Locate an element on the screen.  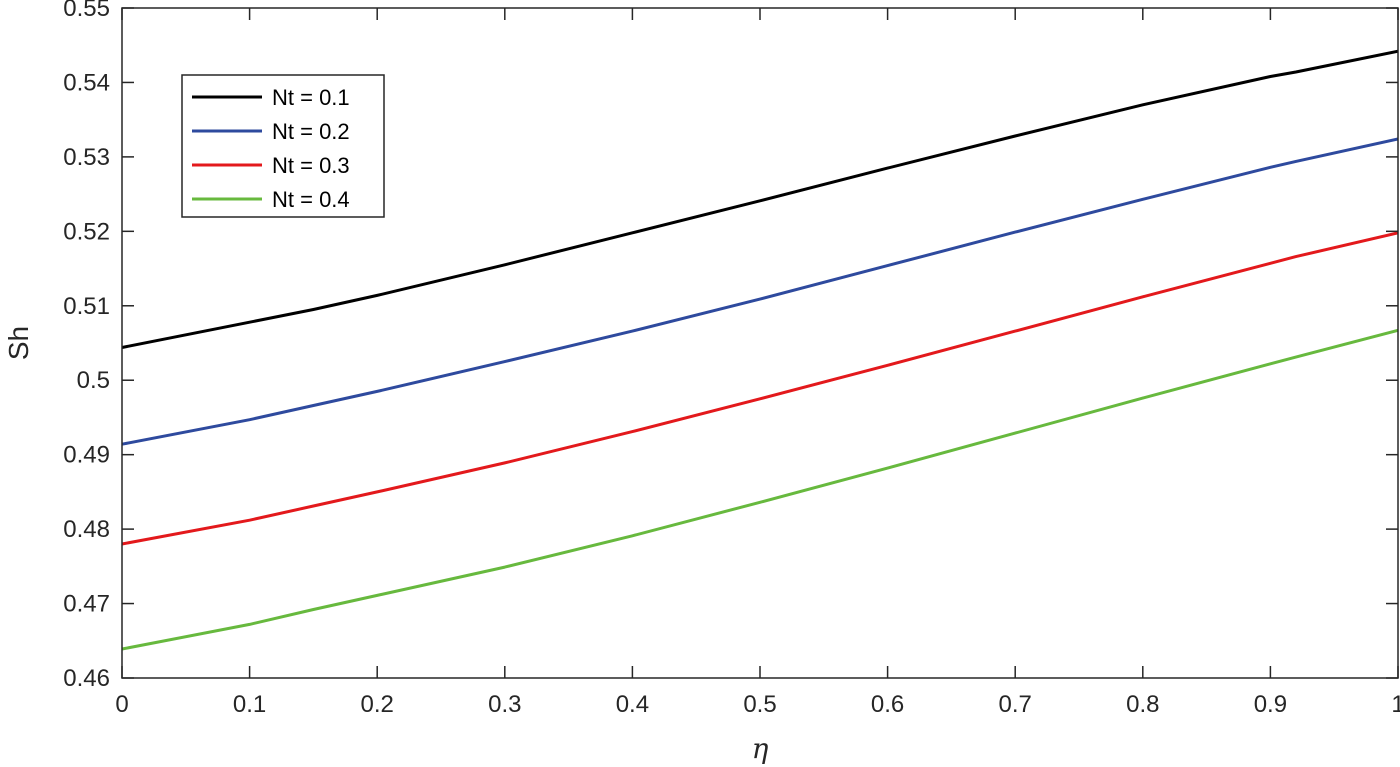
y-tick-label: 0.51 is located at coordinates (86, 306).